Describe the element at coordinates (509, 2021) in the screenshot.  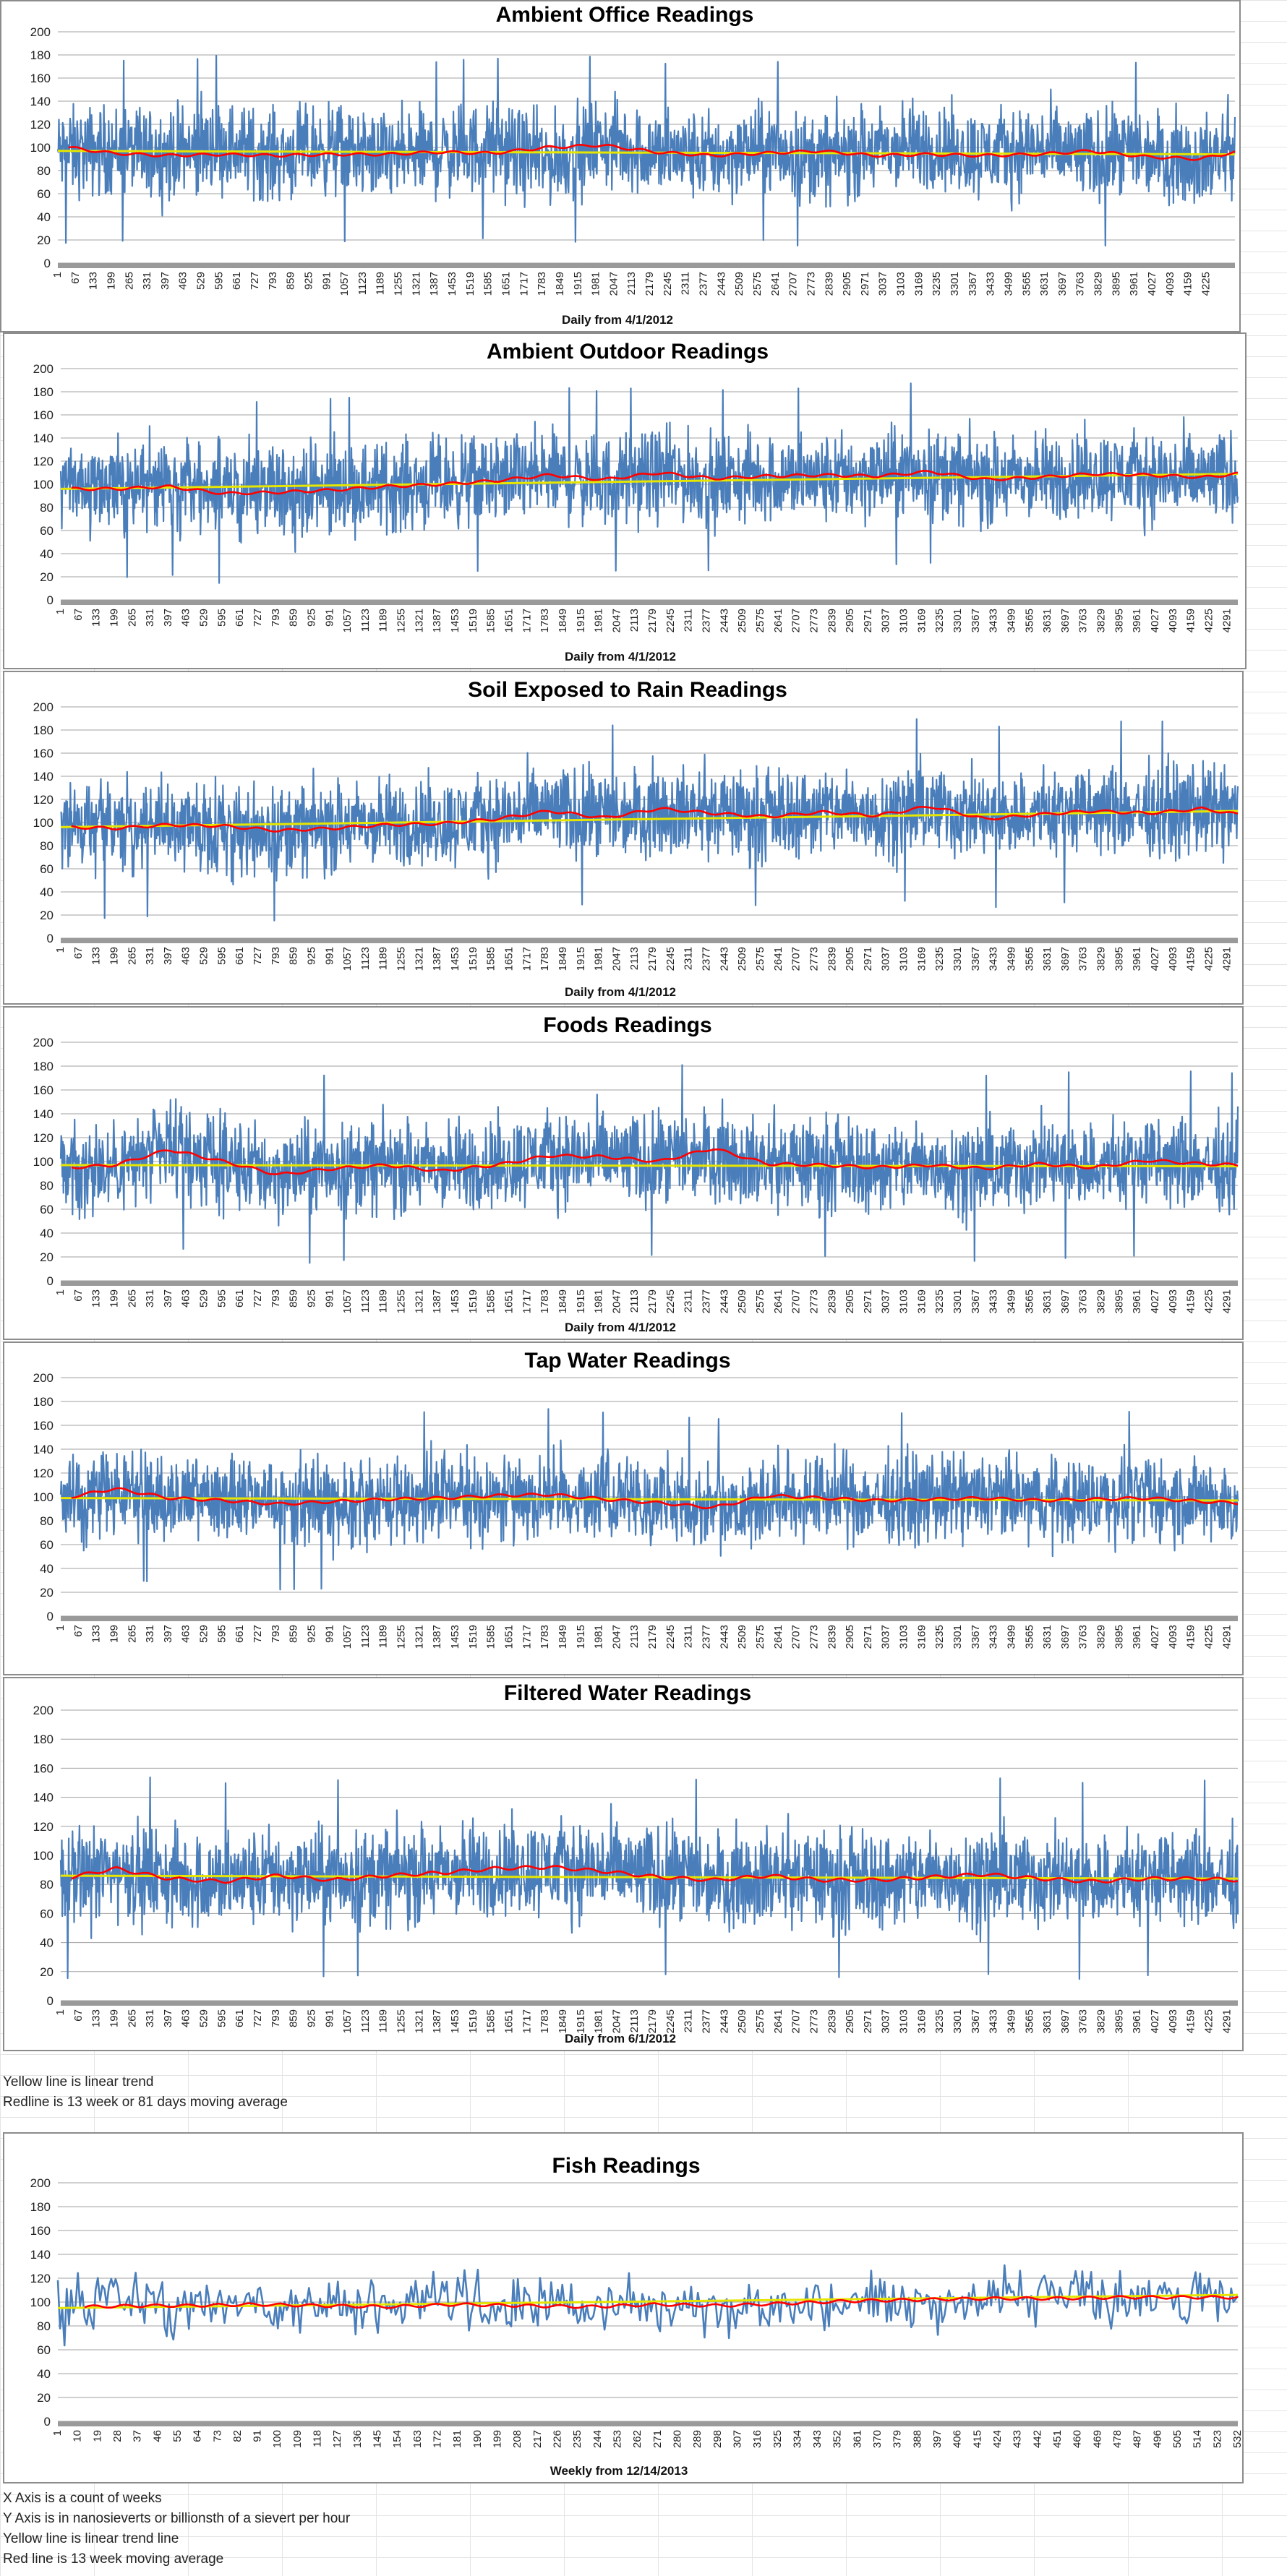
I see `x-tick-label: 1651` at that location.